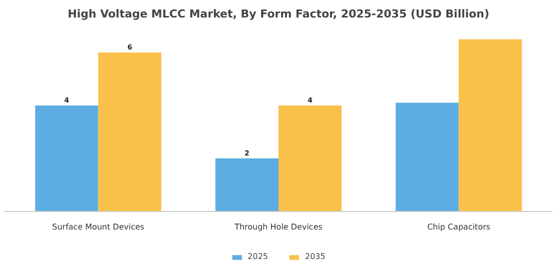 The width and height of the screenshot is (560, 280). What do you see at coordinates (258, 256) in the screenshot?
I see `legend-label: 2025` at bounding box center [258, 256].